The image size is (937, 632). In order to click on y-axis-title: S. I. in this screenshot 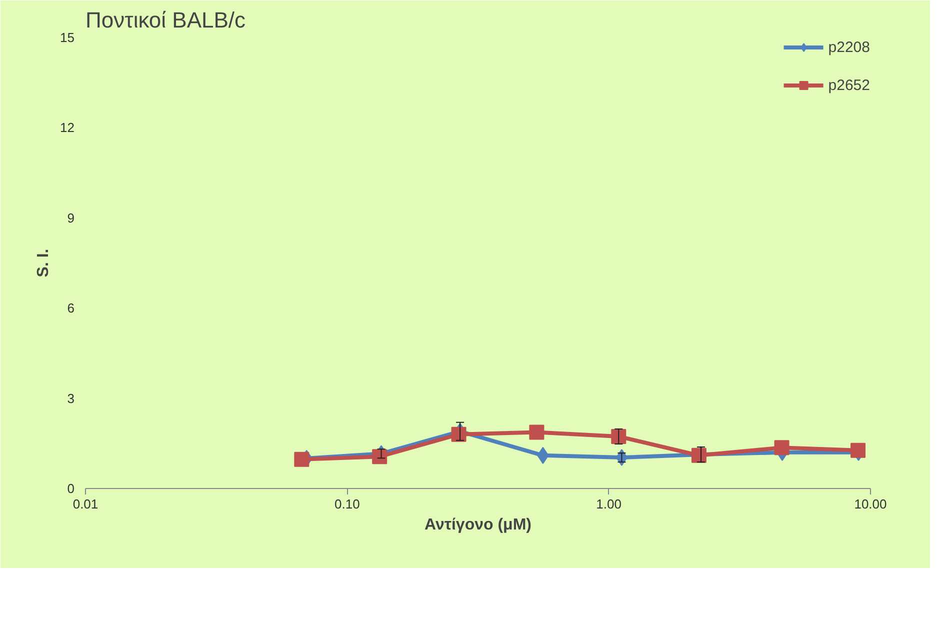, I will do `click(43, 263)`.